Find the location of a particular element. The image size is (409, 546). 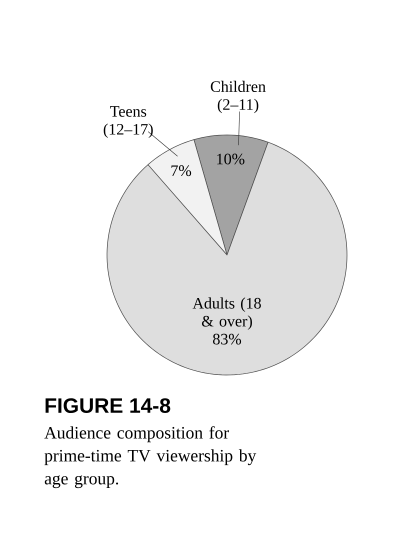

text: Audience composition for prime-time TV viewership by age group. is located at coordinates (150, 457).